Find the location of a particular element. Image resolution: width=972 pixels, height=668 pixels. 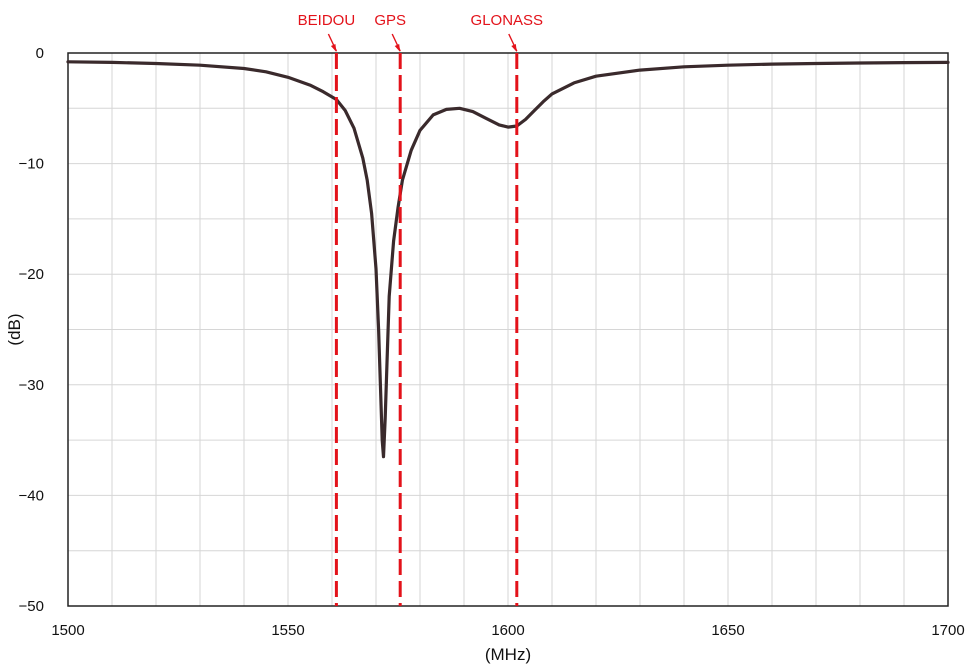

y-tick-label: −40 is located at coordinates (31, 495).